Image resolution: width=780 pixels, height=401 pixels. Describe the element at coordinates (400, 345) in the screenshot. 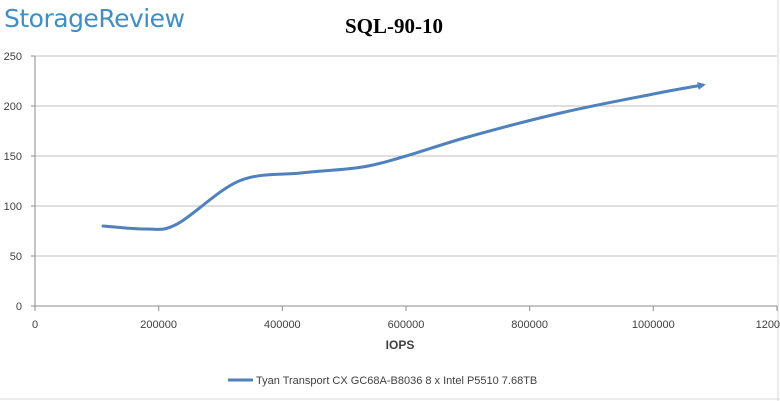

I see `x-axis-title: IOPS` at that location.